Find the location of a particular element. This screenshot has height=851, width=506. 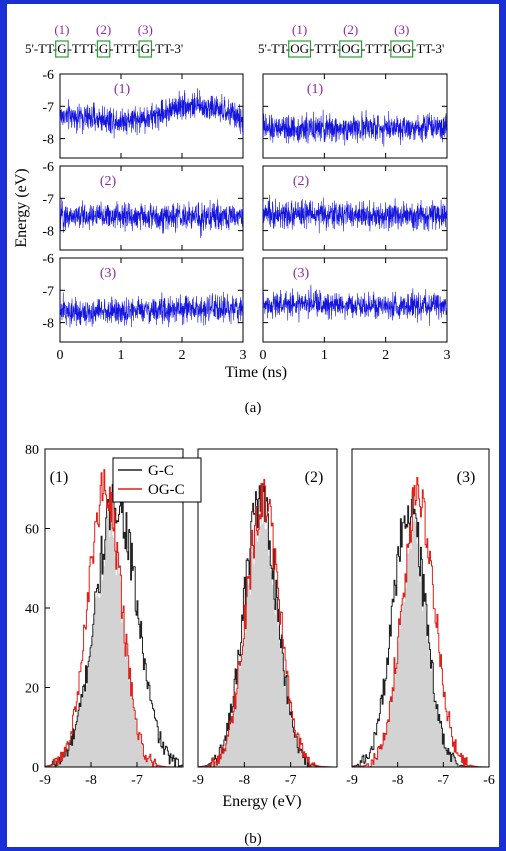

histogram-subplot: -9 -8 -7 -6 (3) is located at coordinates (420, 618).